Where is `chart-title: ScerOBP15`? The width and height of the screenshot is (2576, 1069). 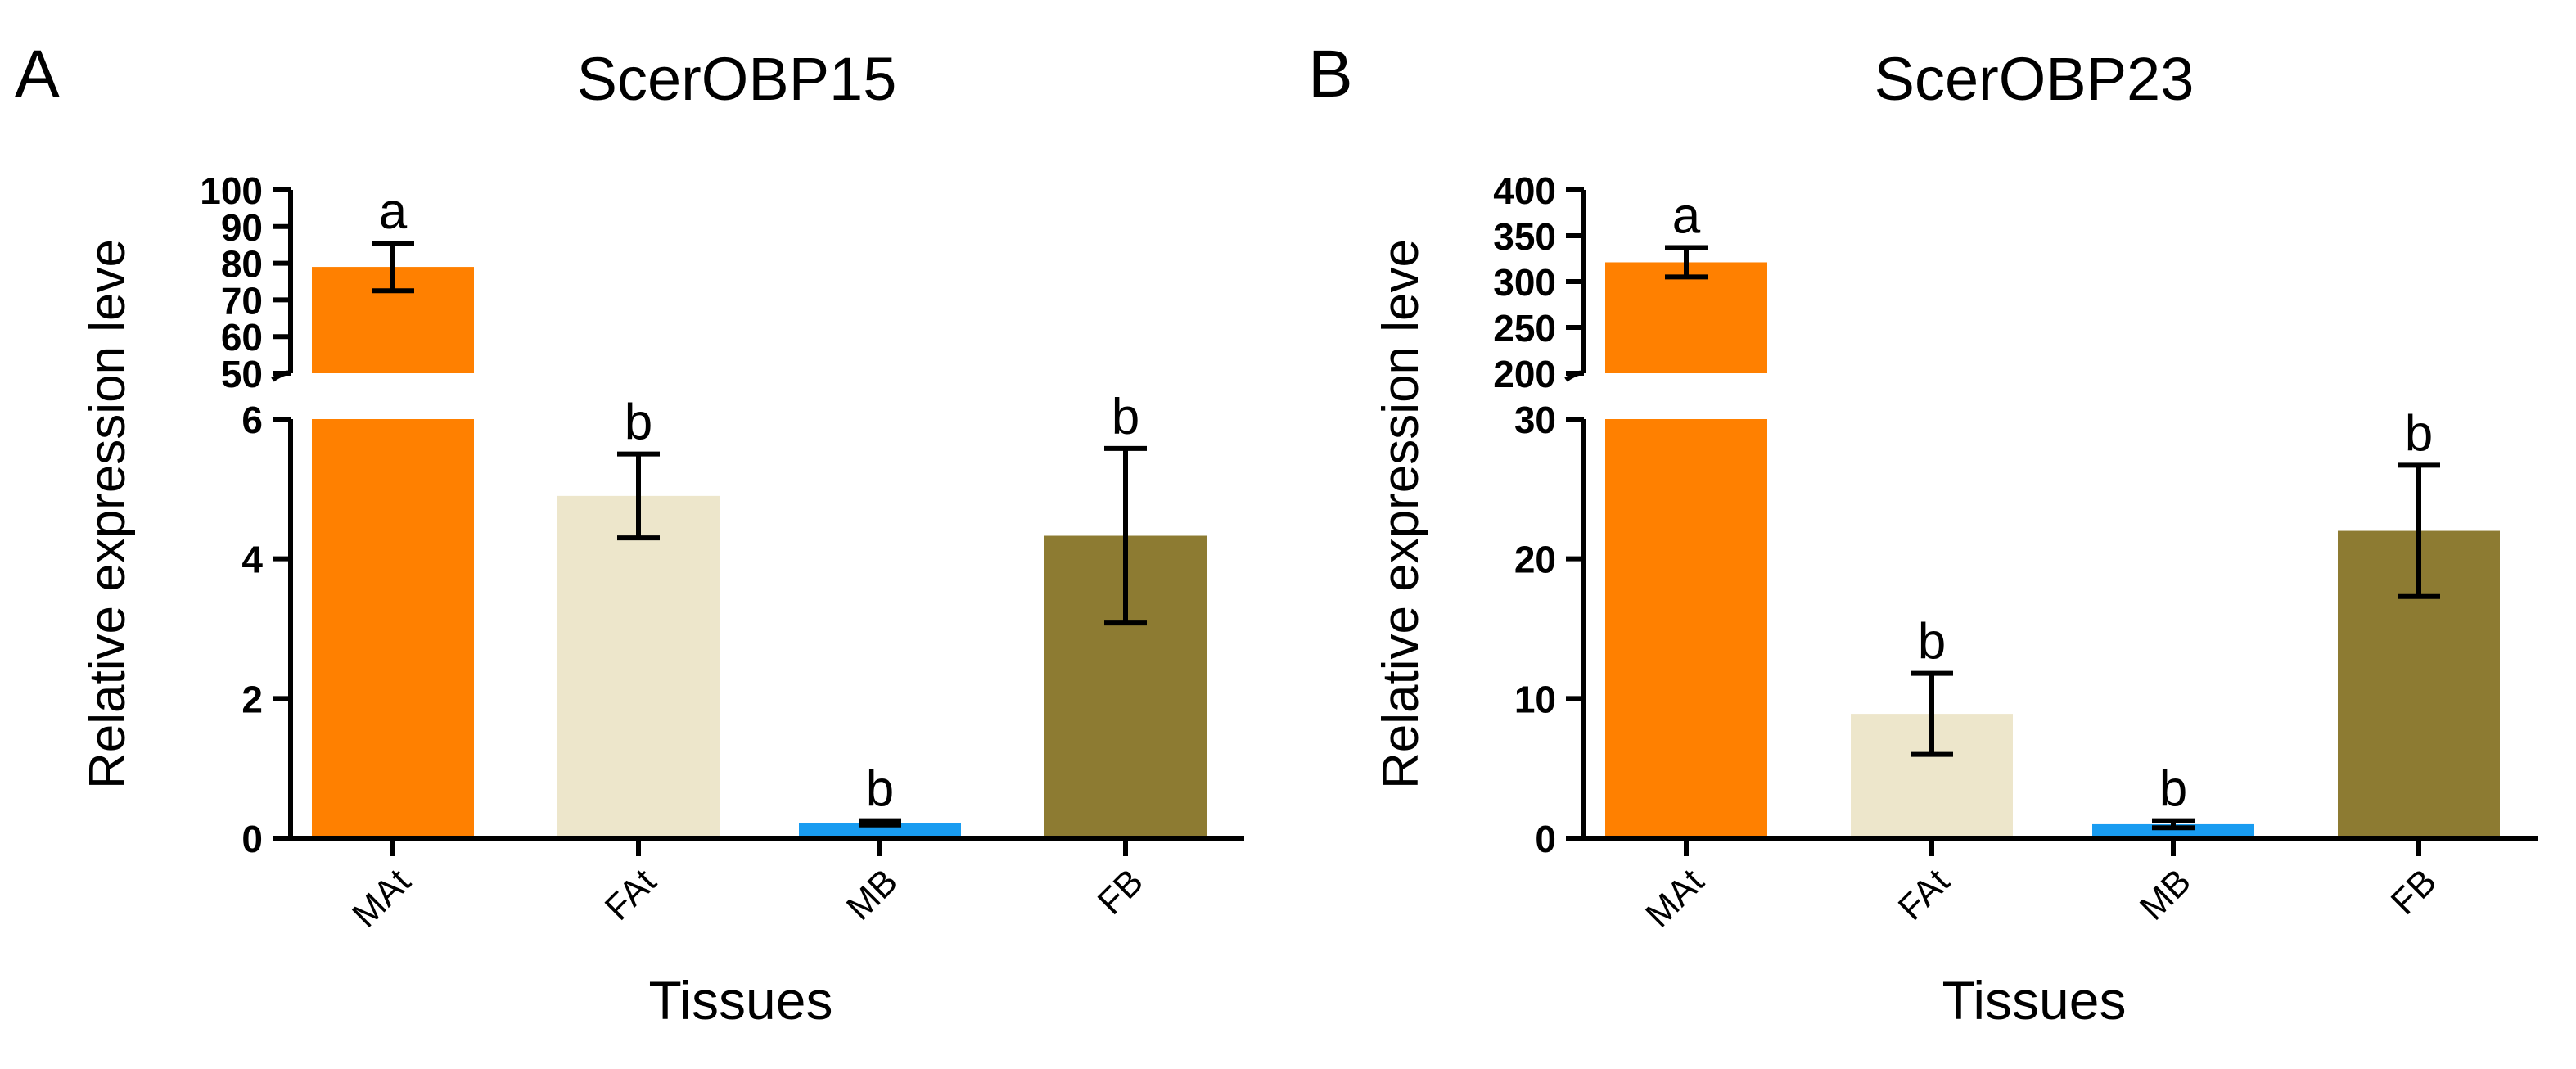
chart-title: ScerOBP15 is located at coordinates (737, 79).